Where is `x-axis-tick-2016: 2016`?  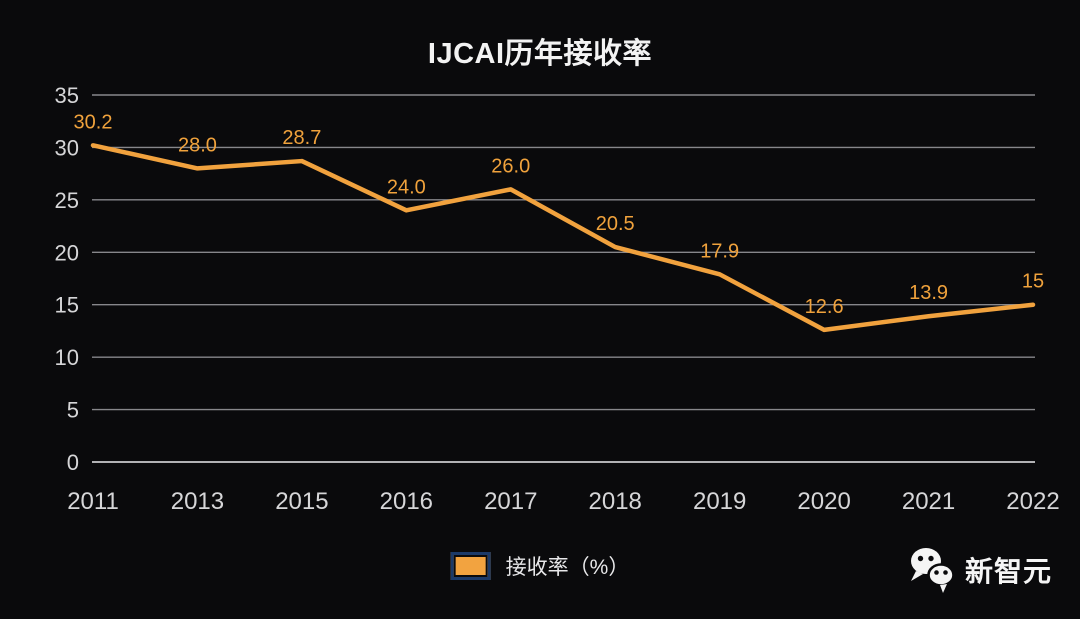
x-axis-tick-2016: 2016 is located at coordinates (406, 501).